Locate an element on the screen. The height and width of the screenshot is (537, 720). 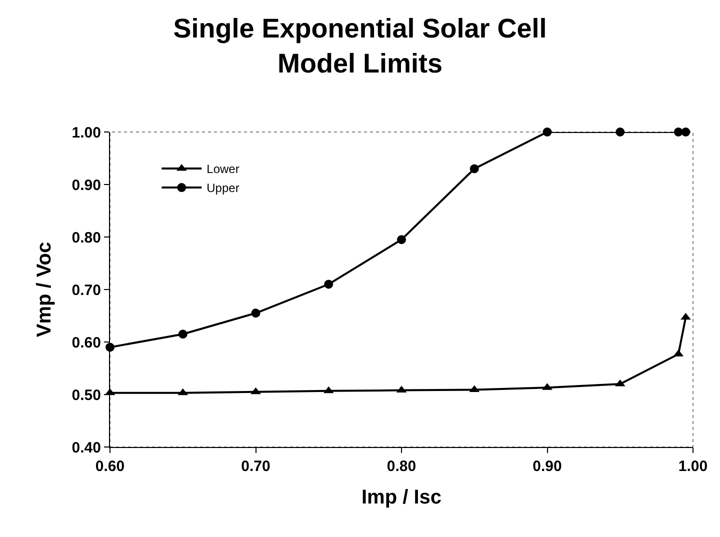
x-tick-label: 0.90 is located at coordinates (547, 466).